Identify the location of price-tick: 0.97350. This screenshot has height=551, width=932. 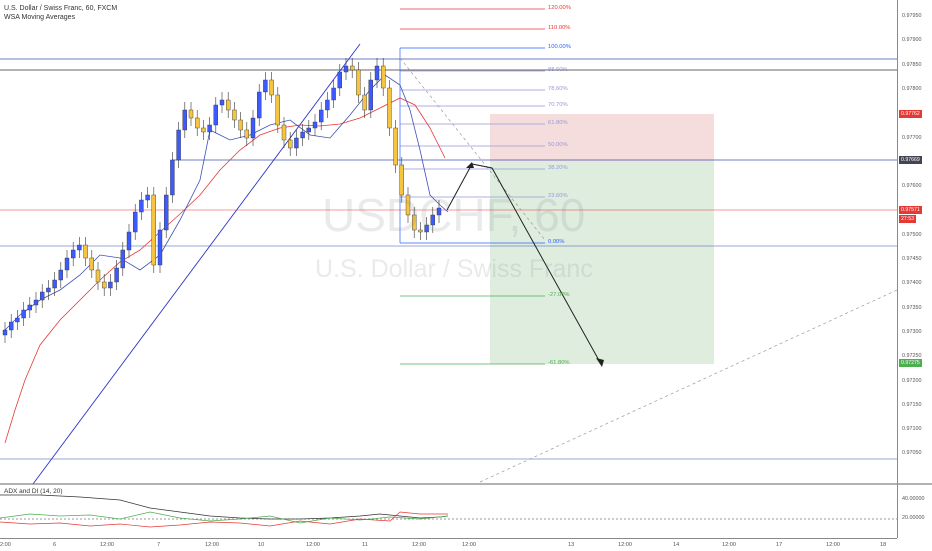
(912, 307).